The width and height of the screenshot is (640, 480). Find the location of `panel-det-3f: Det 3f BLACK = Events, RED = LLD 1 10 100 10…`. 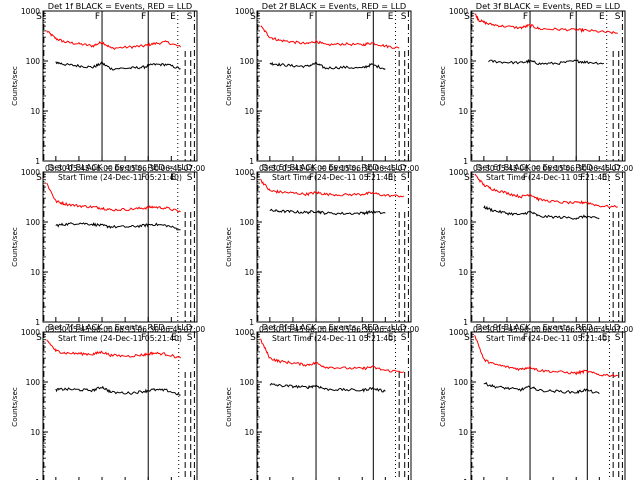

panel-det-3f: Det 3f BLACK = Events, RED = LLD 1 10 100 10… is located at coordinates (535, 91).